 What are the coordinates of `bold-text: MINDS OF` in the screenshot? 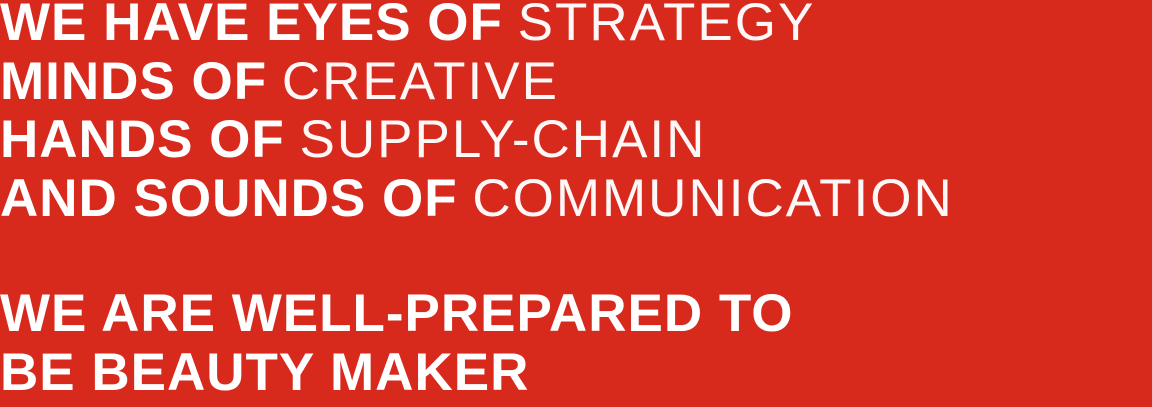 It's located at (134, 81).